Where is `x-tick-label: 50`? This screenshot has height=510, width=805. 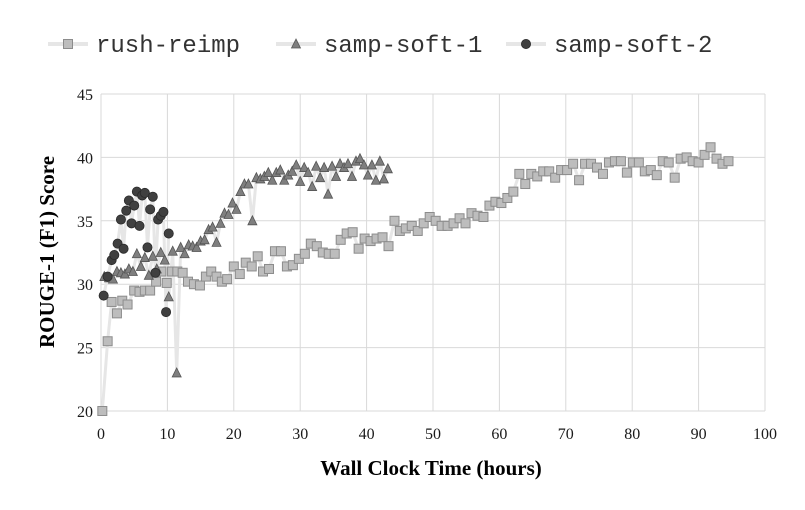
x-tick-label: 50 is located at coordinates (433, 434).